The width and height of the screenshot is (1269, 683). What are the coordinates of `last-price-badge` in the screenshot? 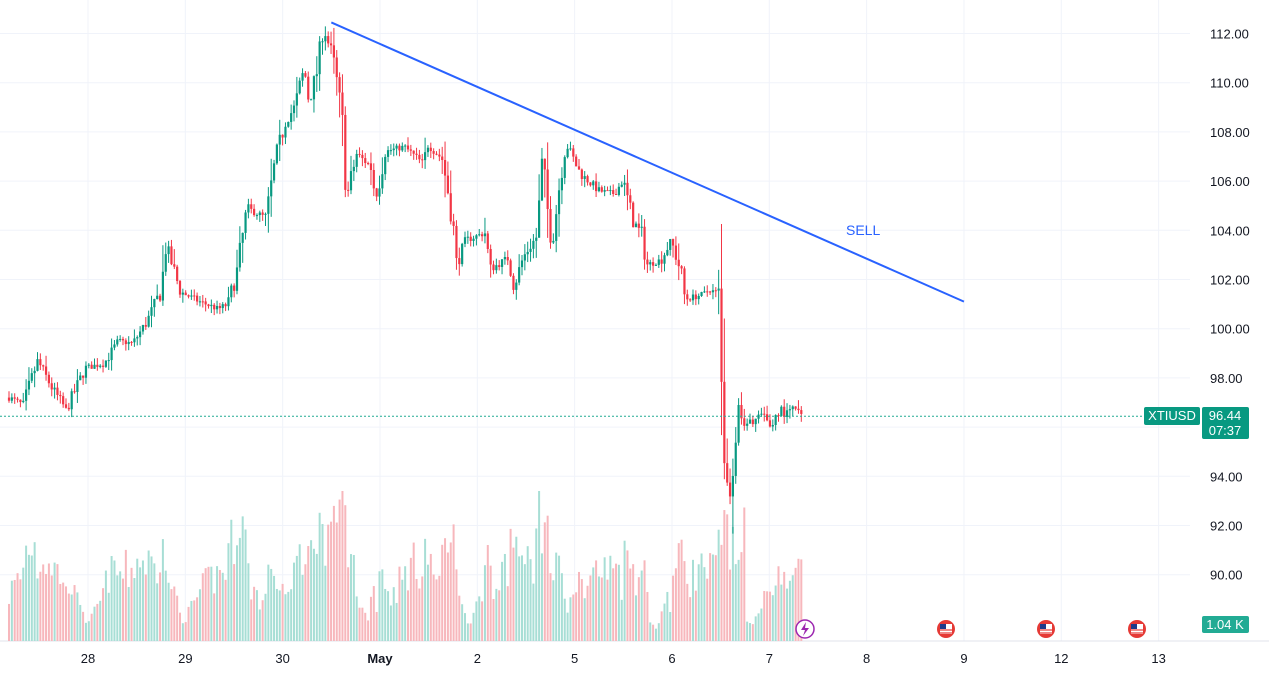 It's located at (1225, 423).